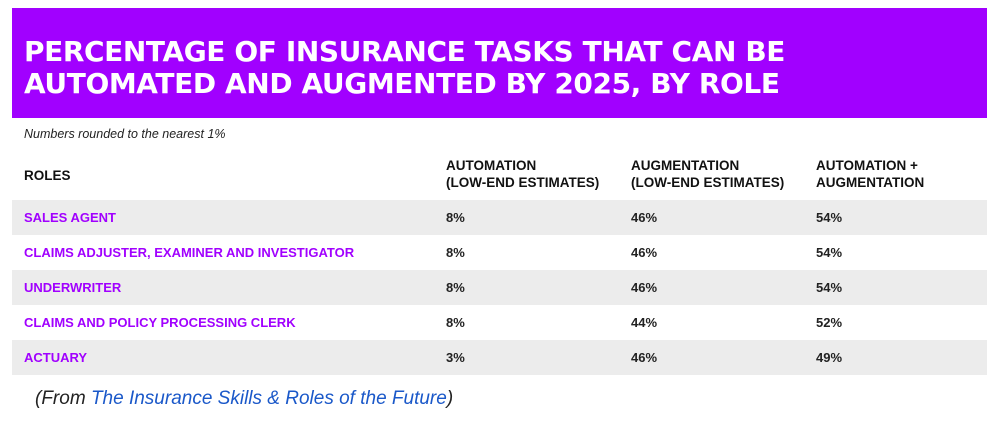 The height and width of the screenshot is (435, 999). I want to click on role-cell: UNDERWRITER, so click(73, 287).